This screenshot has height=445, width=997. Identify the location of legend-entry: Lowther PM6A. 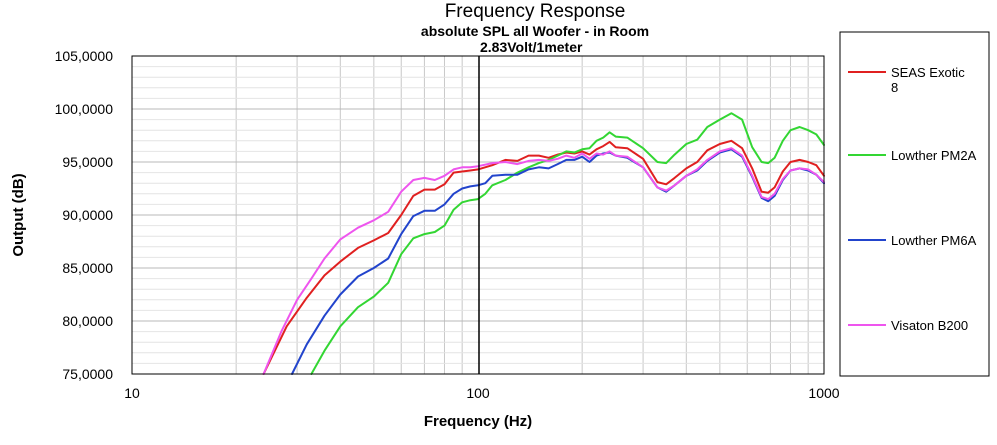
(934, 240).